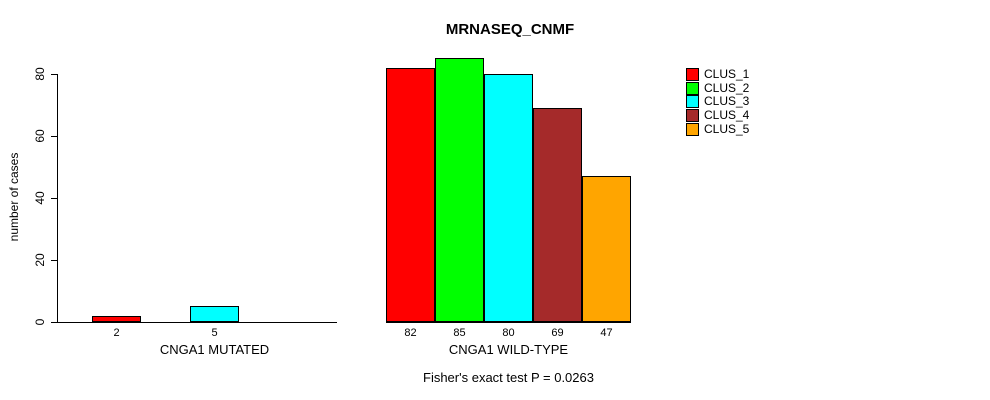  What do you see at coordinates (508, 322) in the screenshot?
I see `x-baseline-wildtype` at bounding box center [508, 322].